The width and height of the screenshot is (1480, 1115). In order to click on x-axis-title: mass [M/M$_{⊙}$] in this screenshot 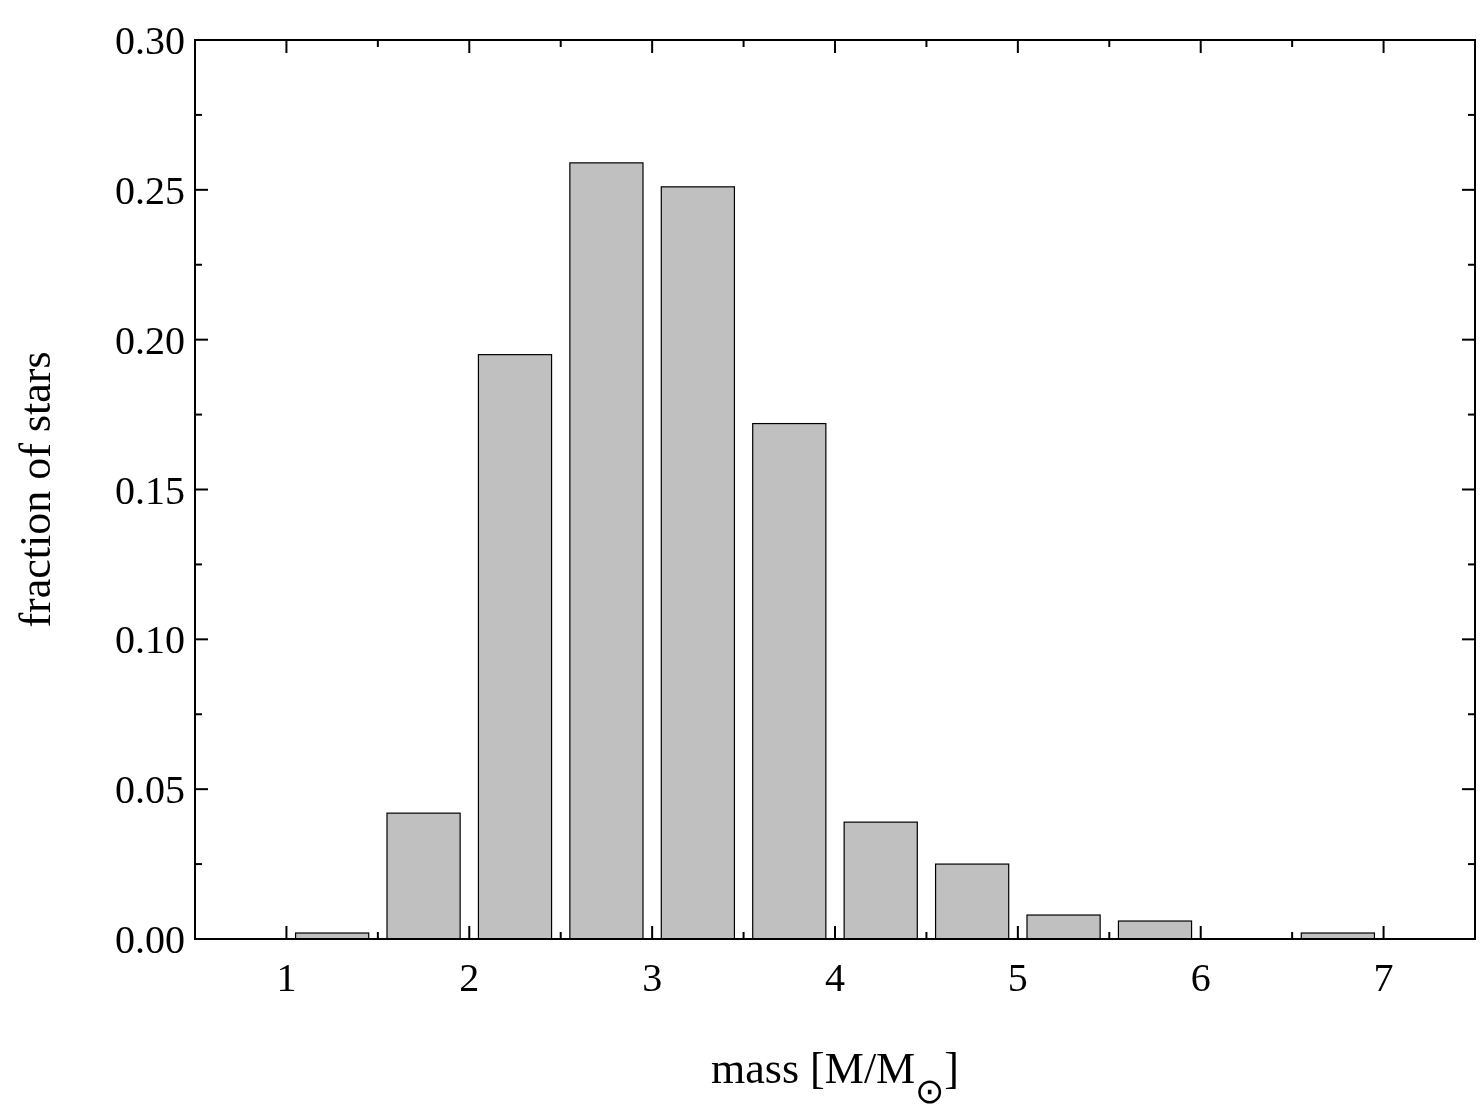, I will do `click(835, 1077)`.